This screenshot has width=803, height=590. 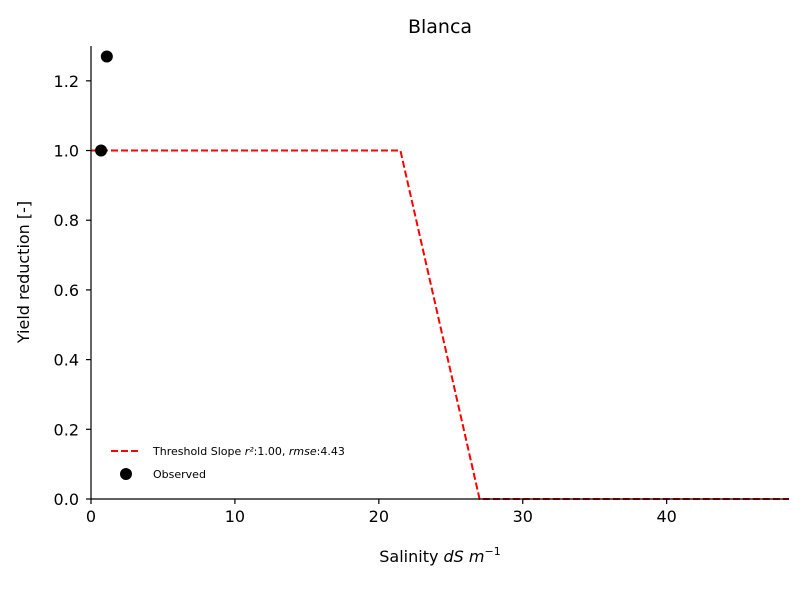 What do you see at coordinates (454, 556) in the screenshot?
I see `x-axis-label-unit-ds: dS` at bounding box center [454, 556].